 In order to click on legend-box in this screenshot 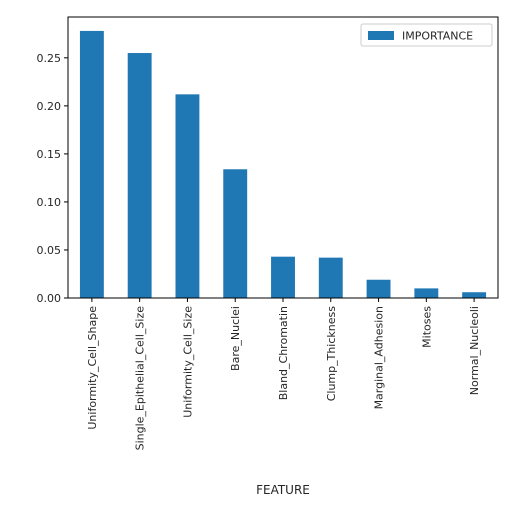, I will do `click(426, 35)`.